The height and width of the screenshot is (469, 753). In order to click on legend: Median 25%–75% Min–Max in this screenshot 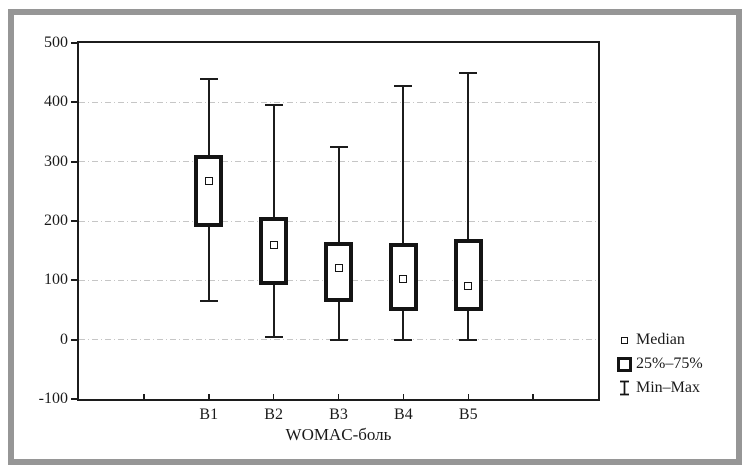, I will do `click(657, 364)`.